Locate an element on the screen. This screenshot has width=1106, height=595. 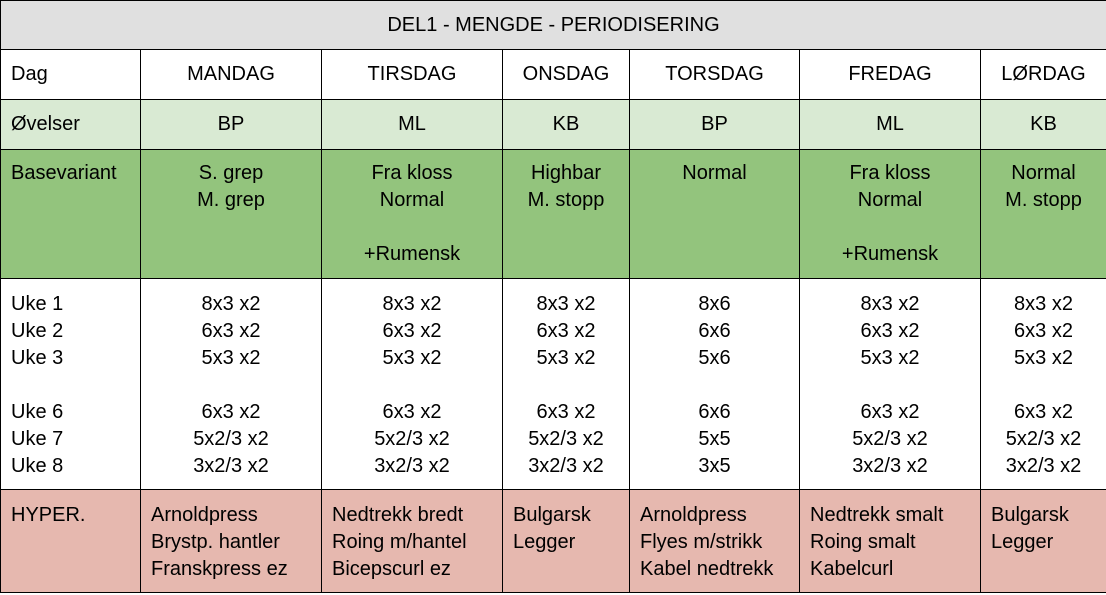
title-row: DEL1 - MENGDE - PERIODISERING is located at coordinates (553, 25).